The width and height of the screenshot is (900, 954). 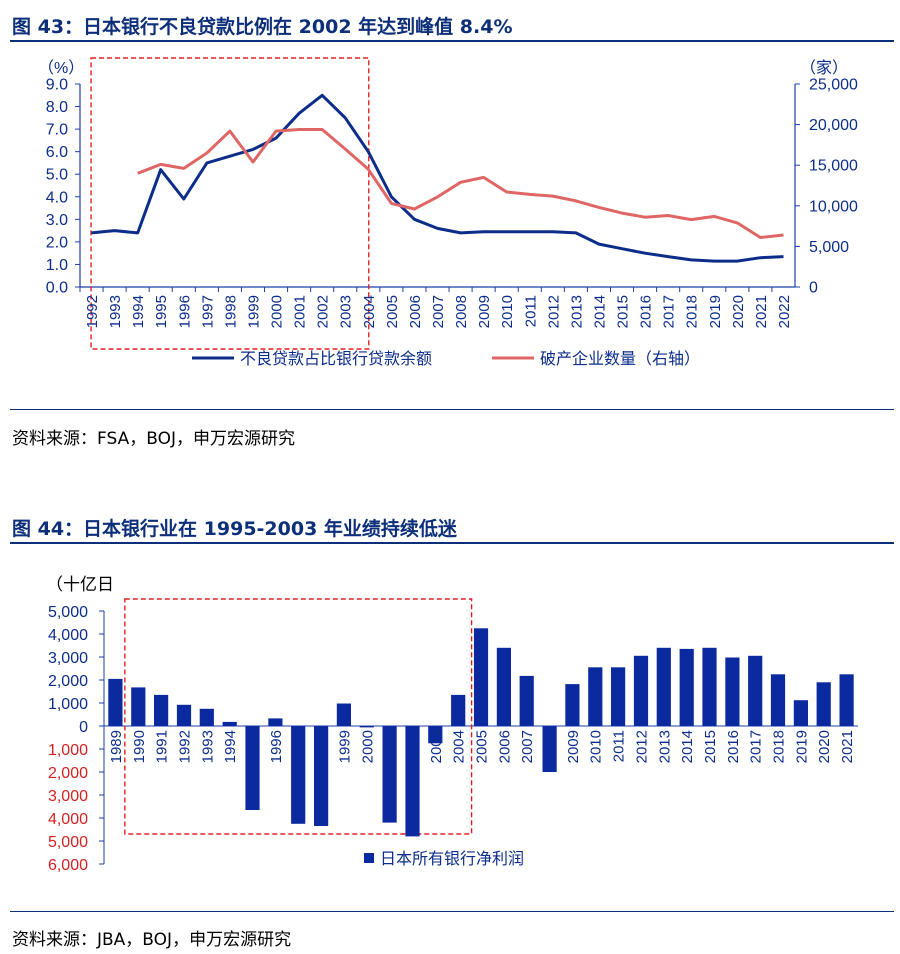 I want to click on x-tick-label: 1994, so click(x=138, y=311).